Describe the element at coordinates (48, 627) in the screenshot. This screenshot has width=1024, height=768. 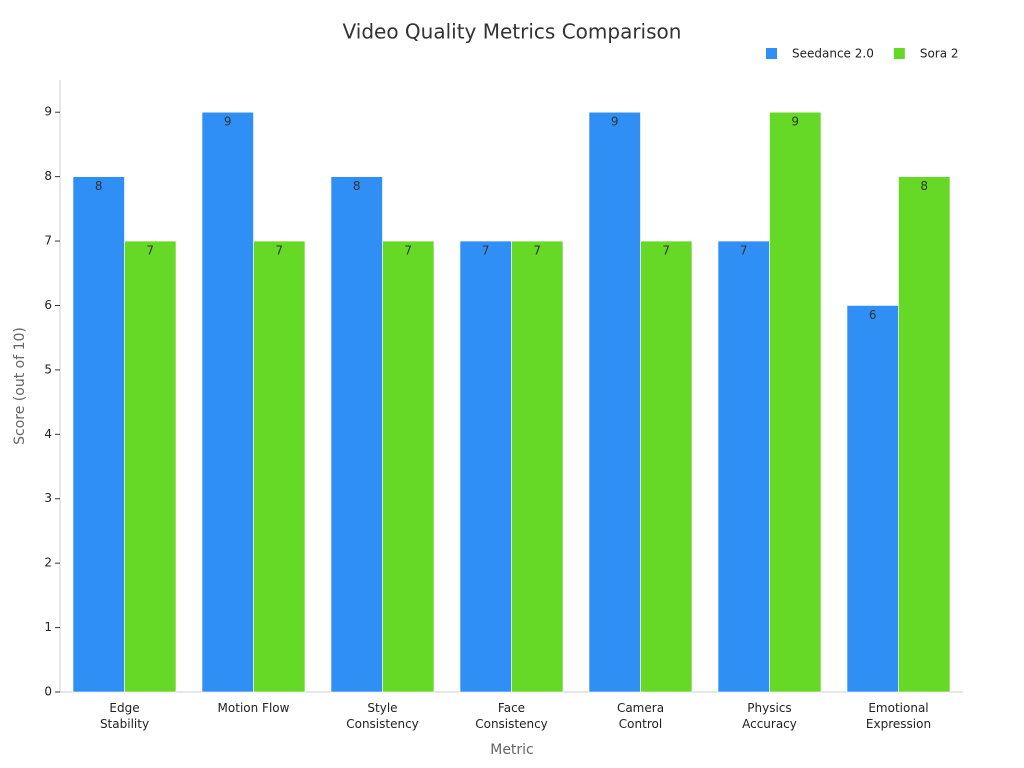
I see `y-tick-label: 1` at that location.